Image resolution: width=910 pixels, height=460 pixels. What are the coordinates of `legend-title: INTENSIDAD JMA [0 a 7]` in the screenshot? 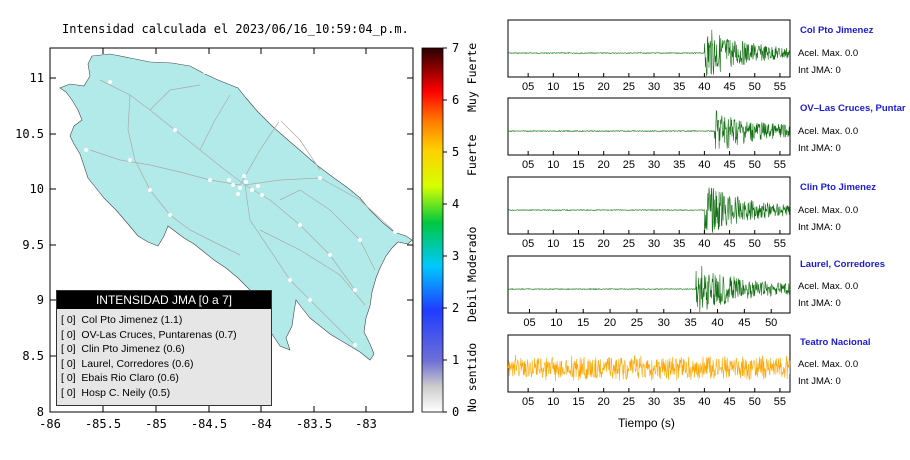 It's located at (164, 300).